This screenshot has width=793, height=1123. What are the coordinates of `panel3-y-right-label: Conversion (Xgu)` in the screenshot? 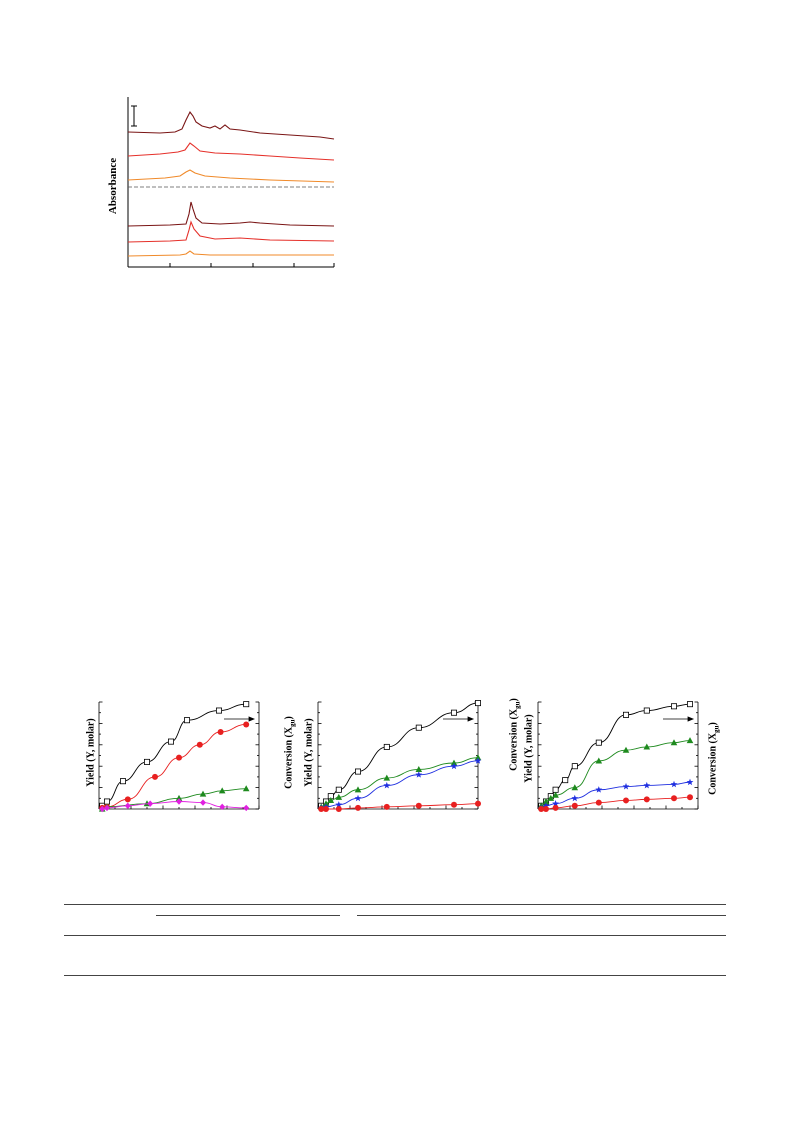 It's located at (714, 759).